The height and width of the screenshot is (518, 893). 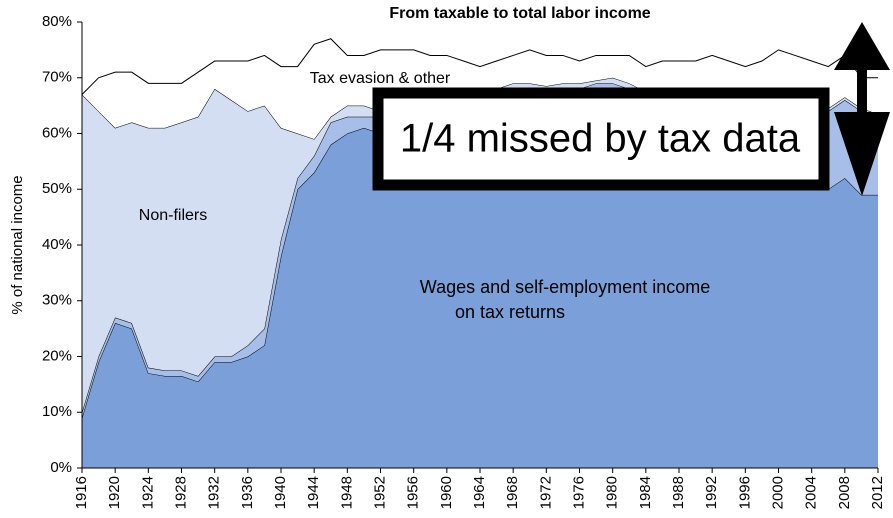 I want to click on y-tick-label: 30%, so click(x=57, y=300).